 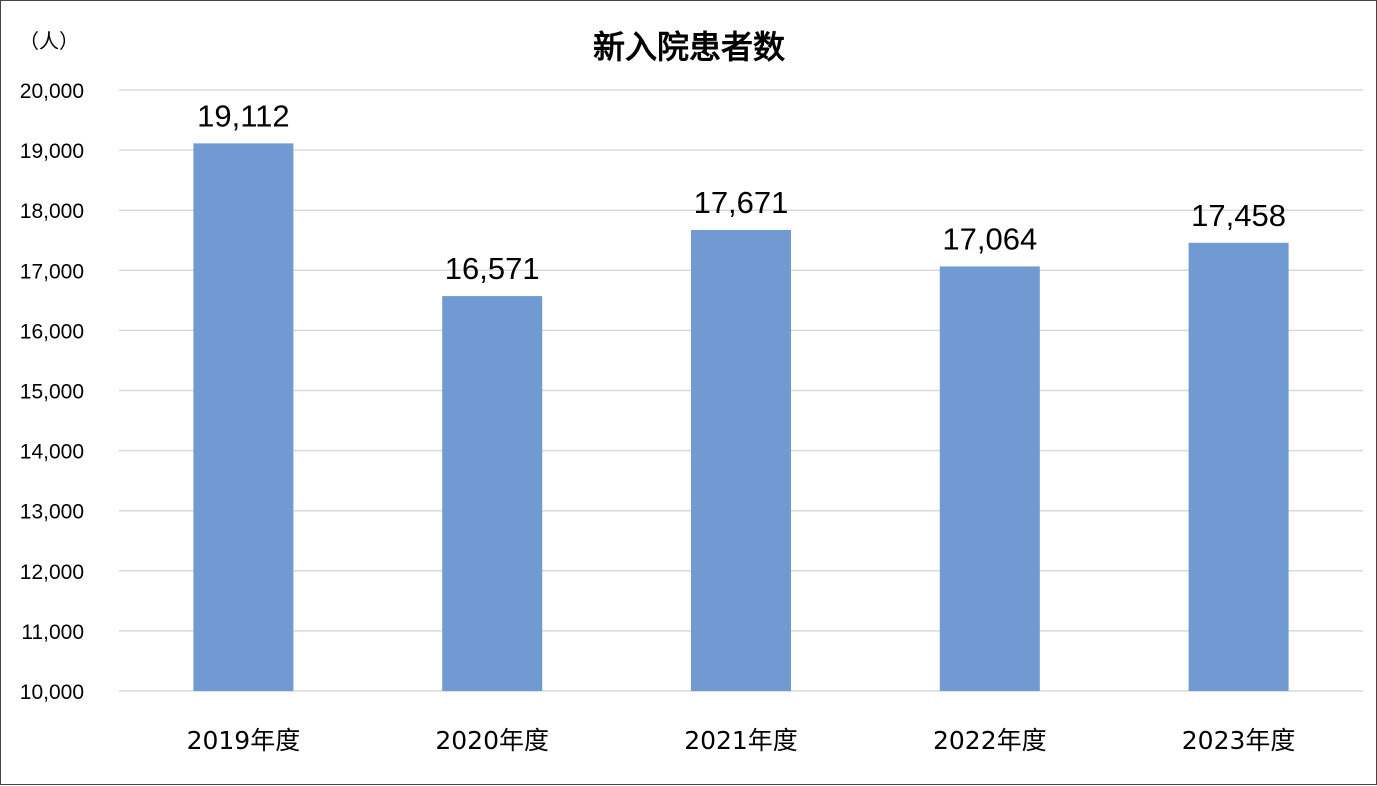 I want to click on data-label: 17,671, so click(x=741, y=202).